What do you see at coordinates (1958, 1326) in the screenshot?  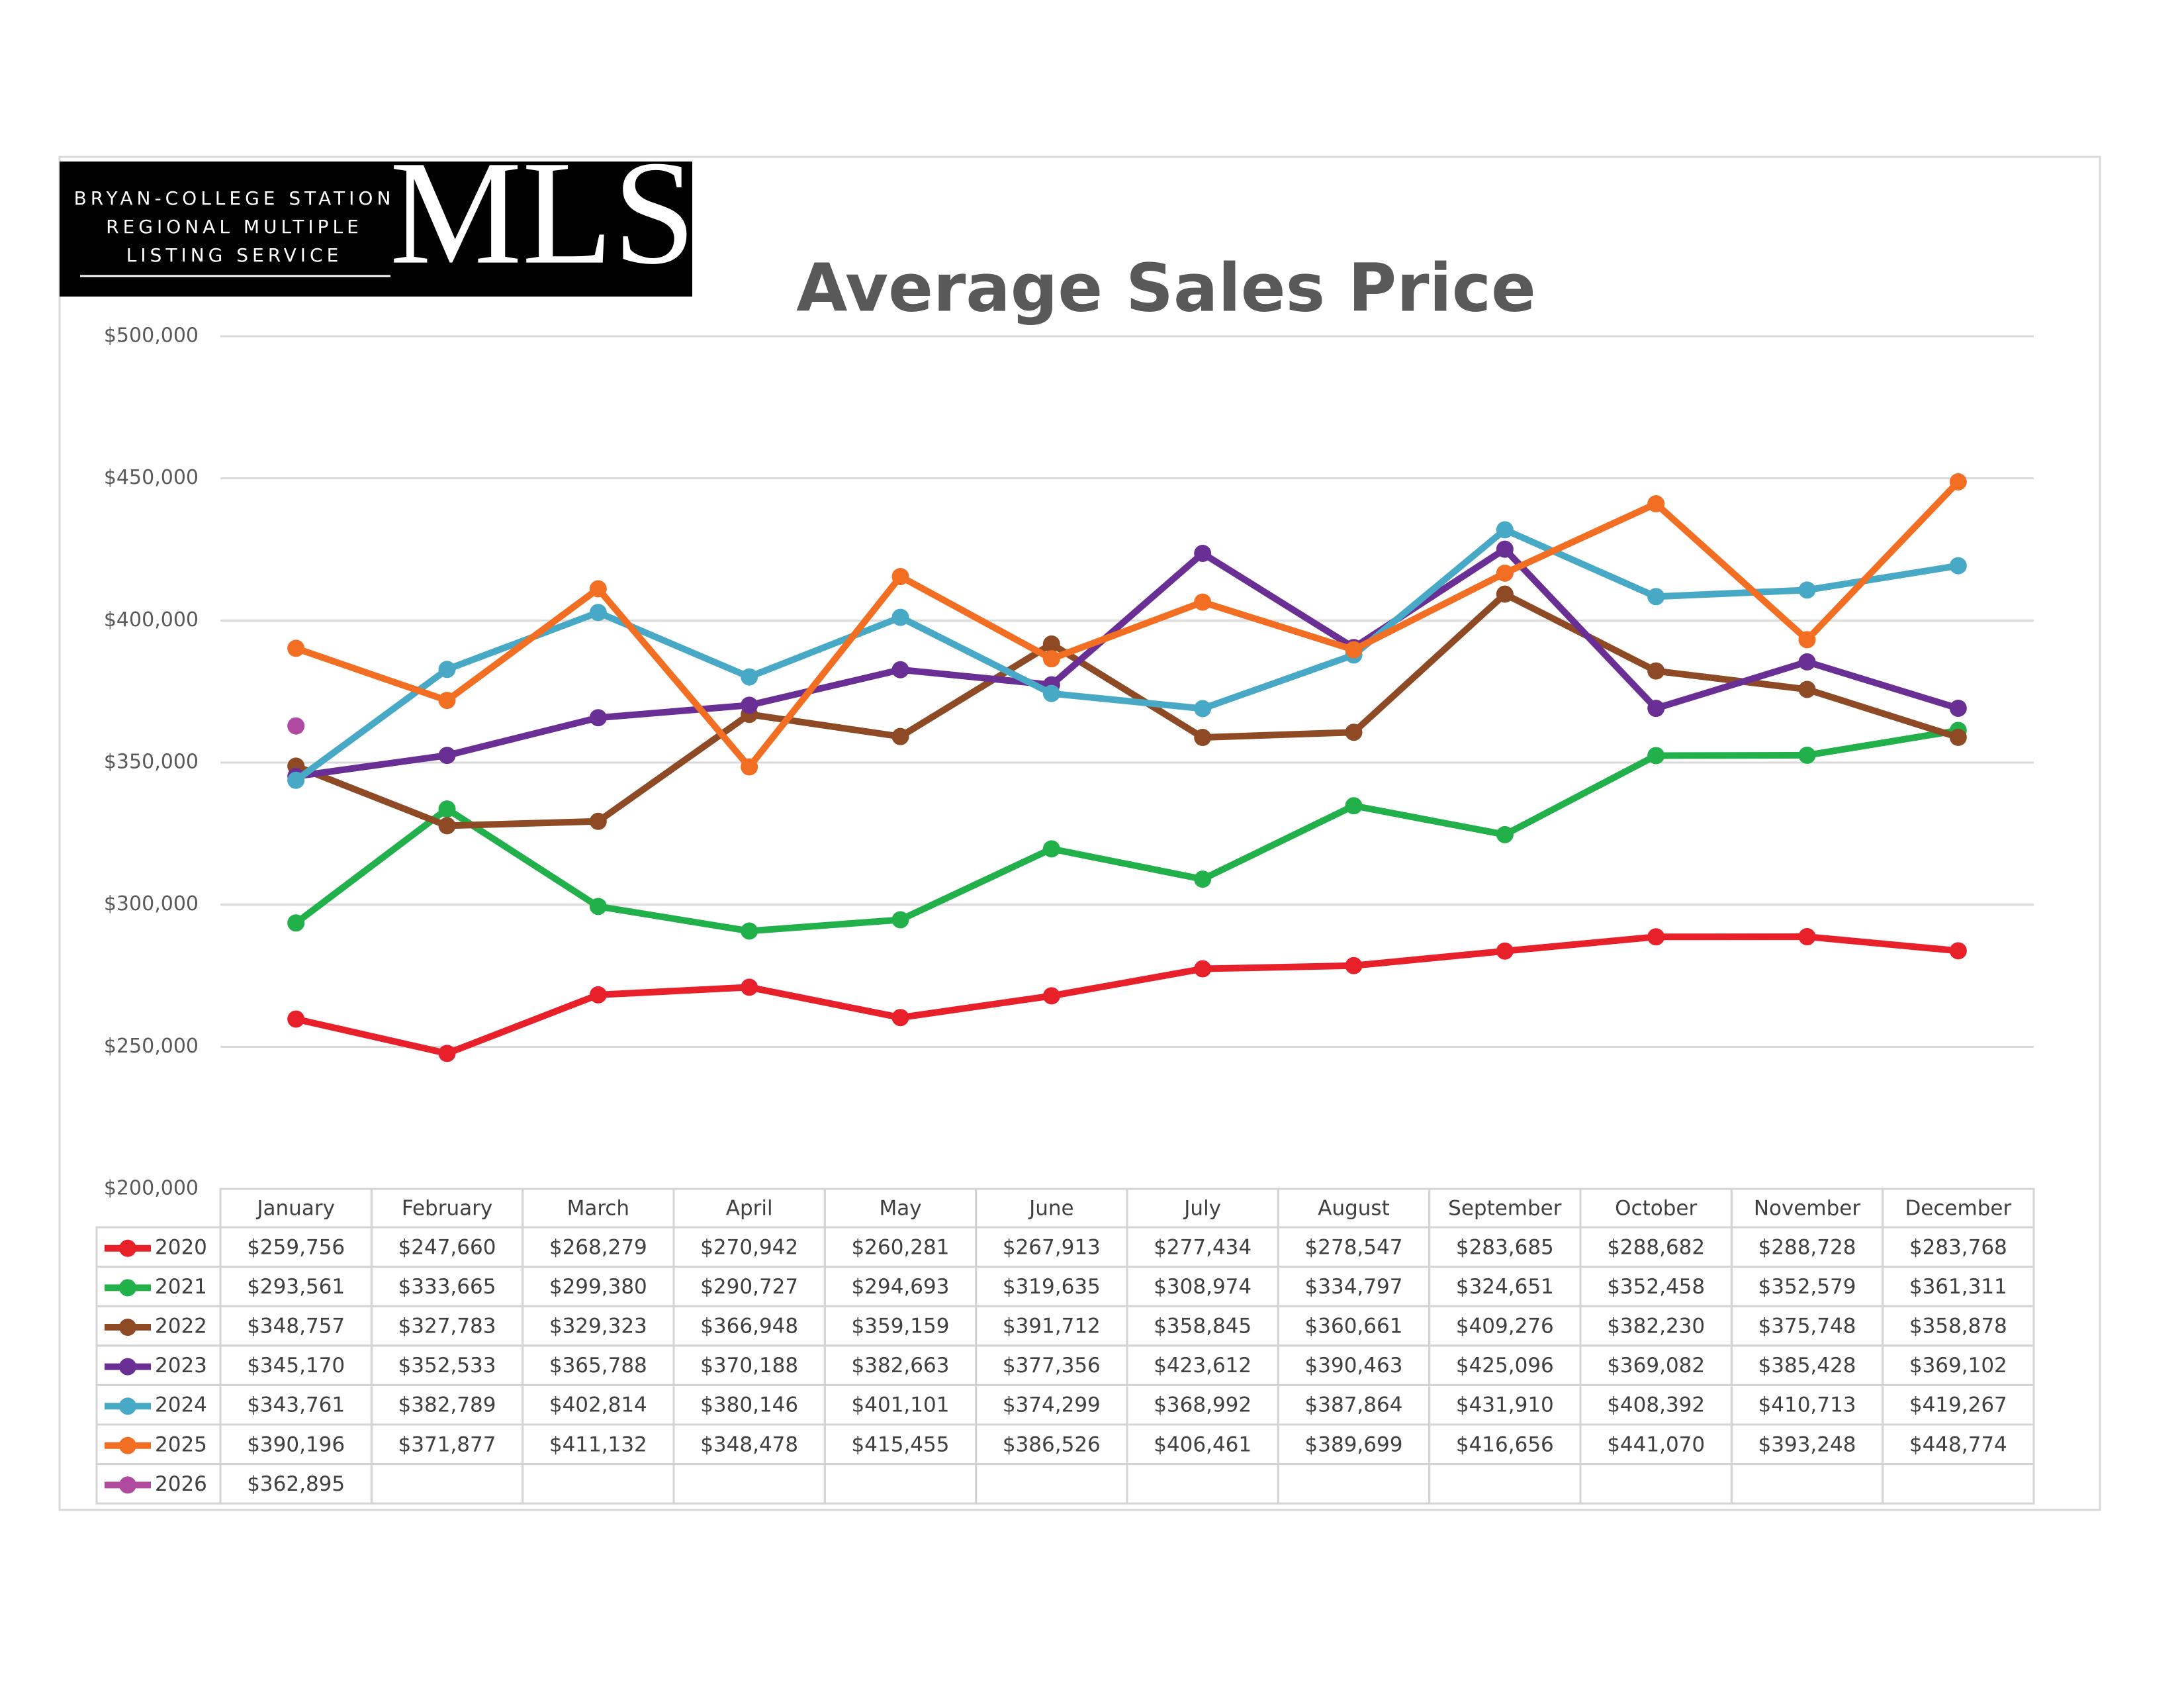 I see `table-value: $358,878` at bounding box center [1958, 1326].